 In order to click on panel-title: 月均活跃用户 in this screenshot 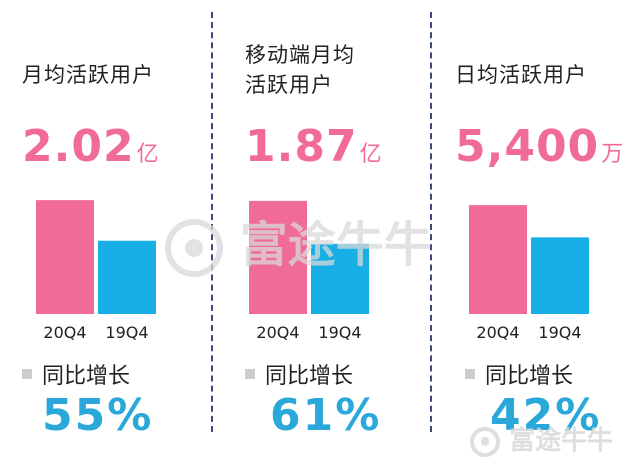, I will do `click(88, 75)`.